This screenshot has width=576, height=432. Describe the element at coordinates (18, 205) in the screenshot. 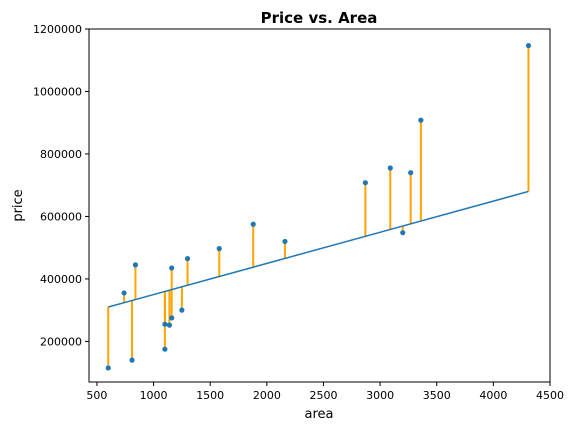

I see `y-axis-label: price` at that location.